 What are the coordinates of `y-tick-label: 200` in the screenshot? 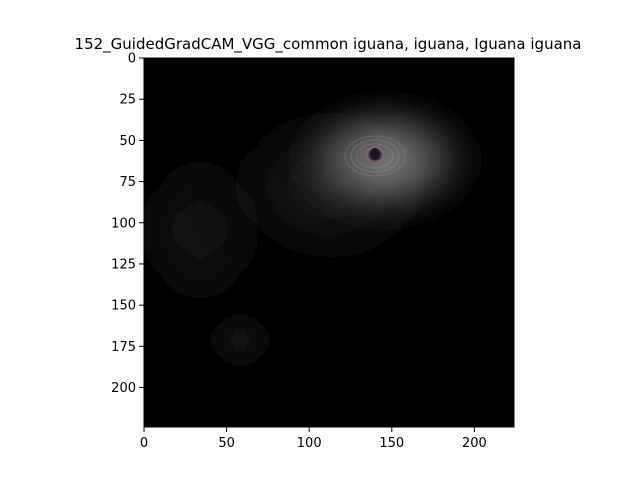 It's located at (123, 388).